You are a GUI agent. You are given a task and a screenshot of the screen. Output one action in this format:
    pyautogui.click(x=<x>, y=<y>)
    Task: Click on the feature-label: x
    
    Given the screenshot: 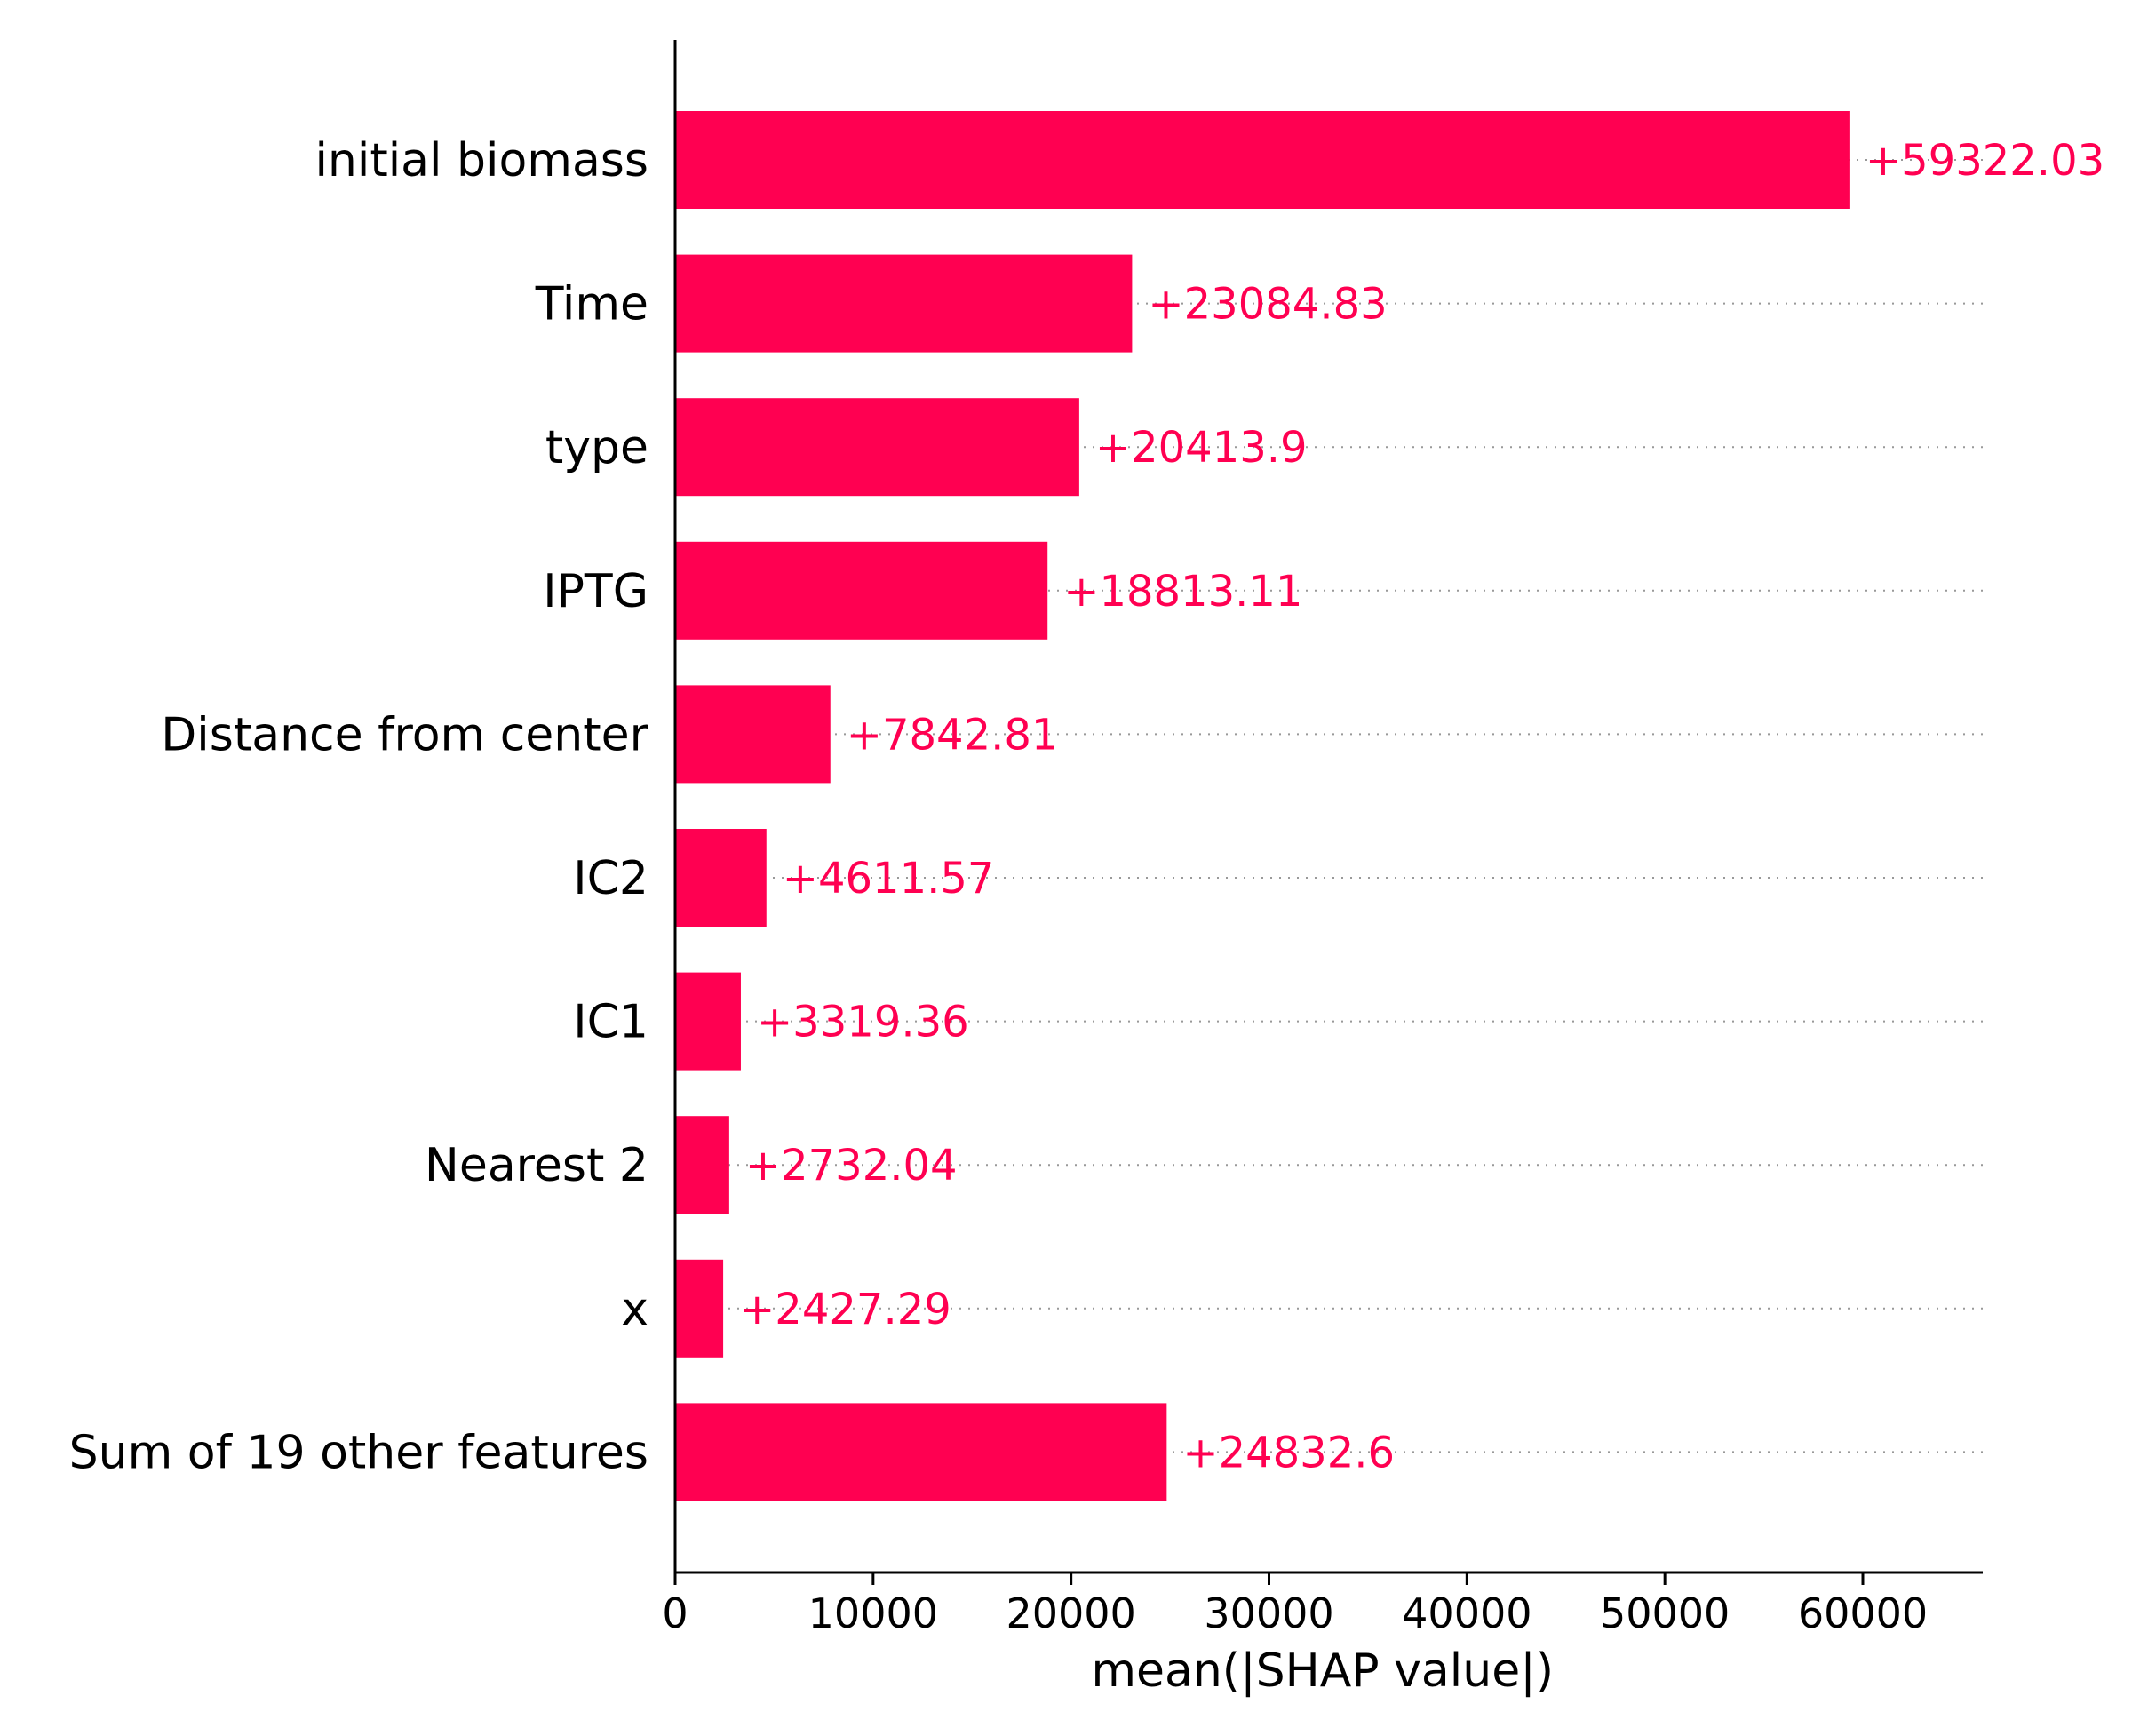 What is the action you would take?
    pyautogui.click(x=634, y=1309)
    